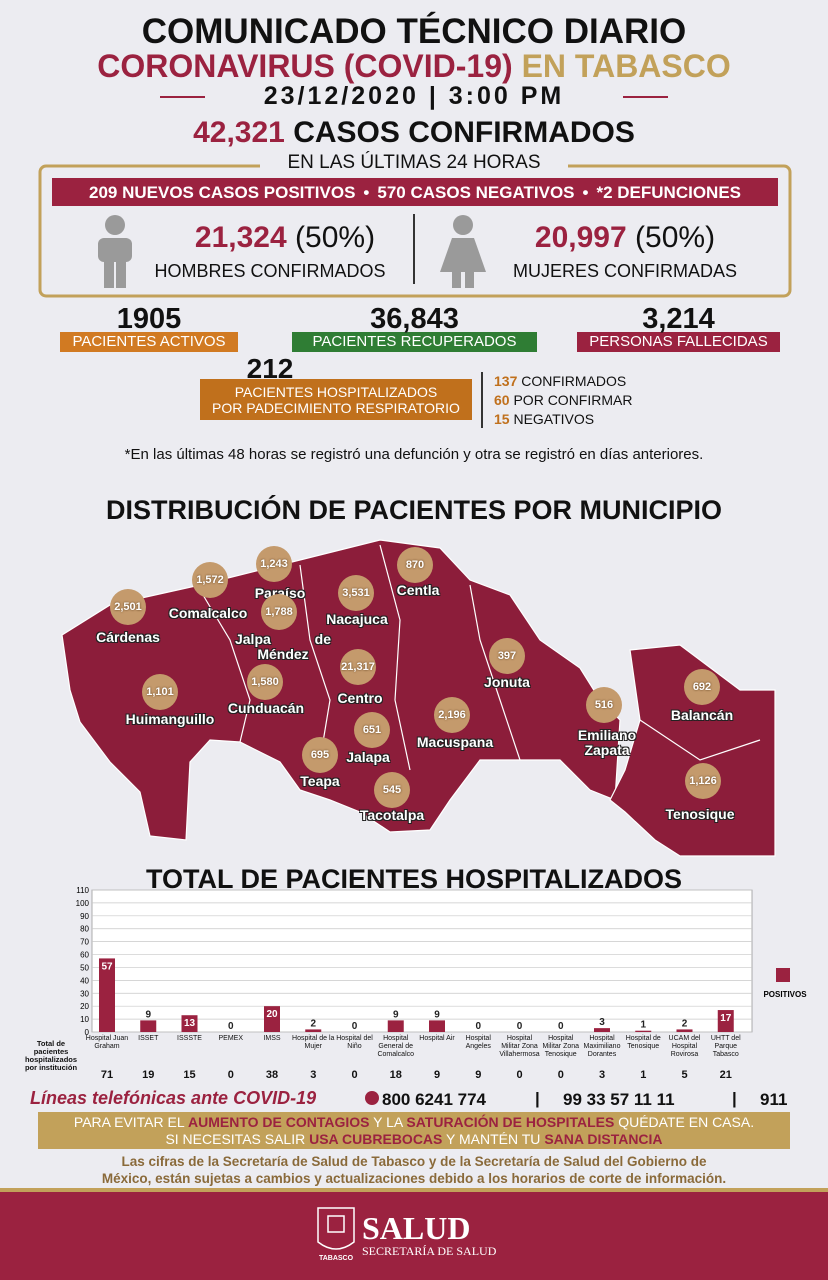 Image resolution: width=828 pixels, height=1280 pixels. I want to click on seal-icon, so click(336, 1228).